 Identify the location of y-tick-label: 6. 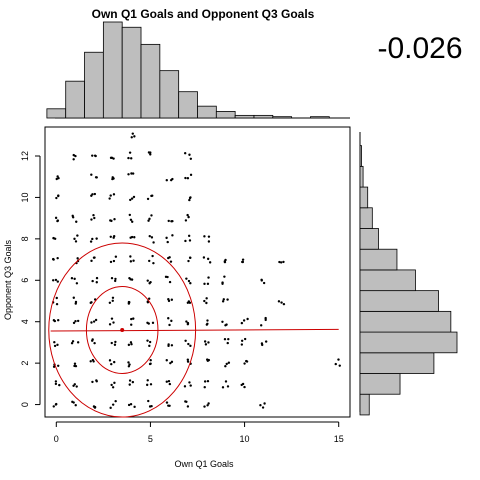
(25, 280).